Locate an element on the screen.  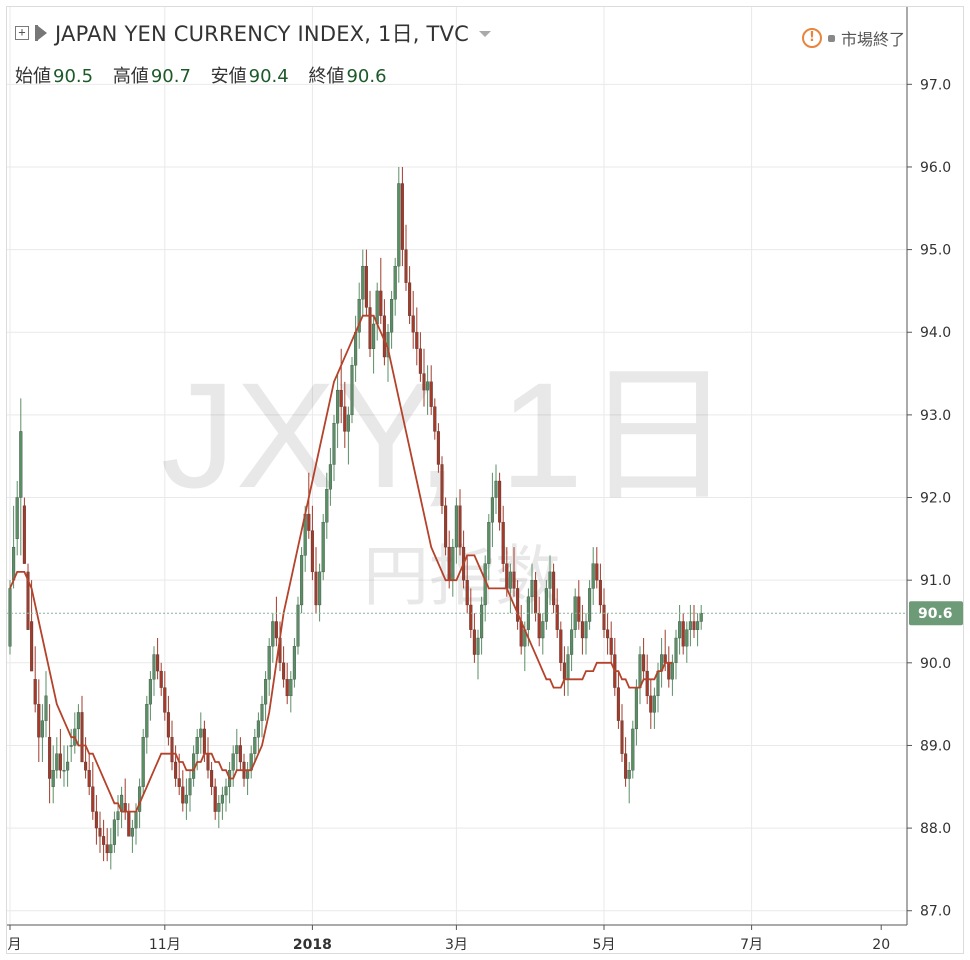
x-tick-label: 3月 is located at coordinates (456, 945).